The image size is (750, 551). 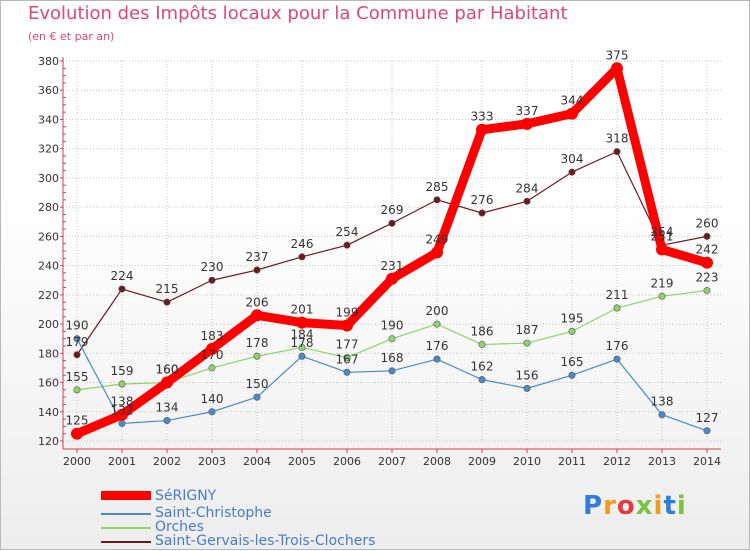 I want to click on data-label: 167, so click(x=347, y=359).